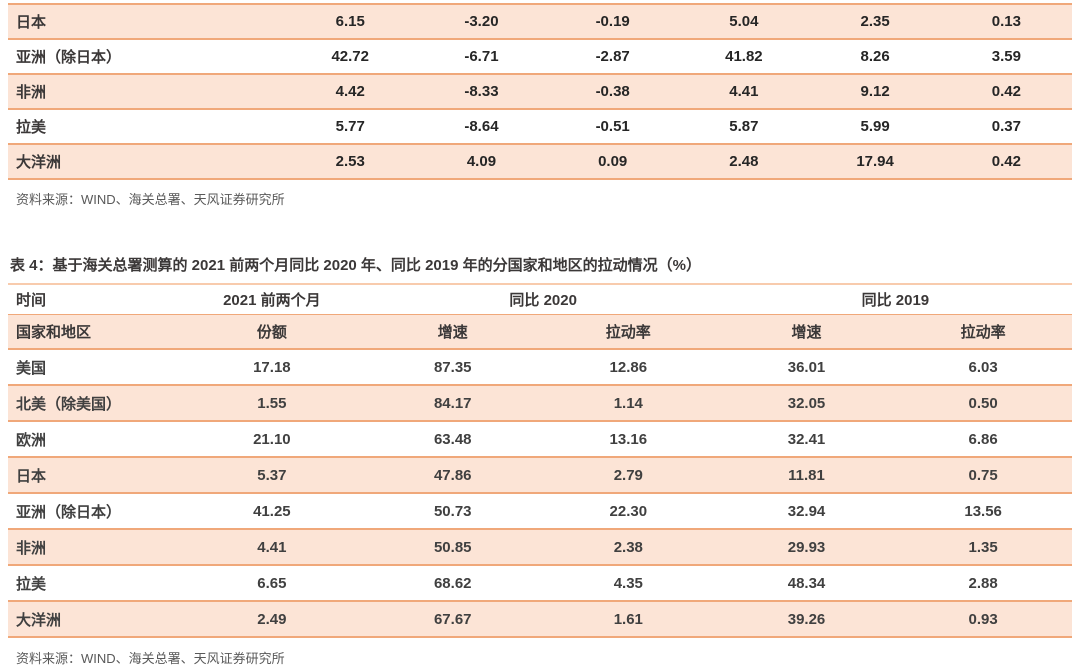 The width and height of the screenshot is (1080, 667). I want to click on row-label: 非洲, so click(146, 92).